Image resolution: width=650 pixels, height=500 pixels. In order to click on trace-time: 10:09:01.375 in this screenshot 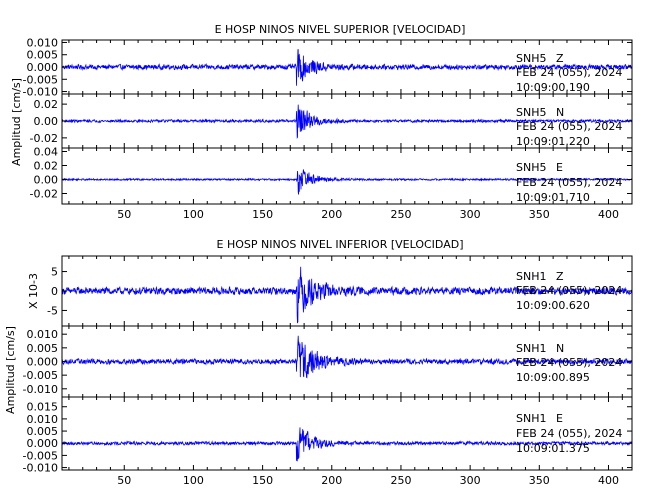, I will do `click(553, 448)`.